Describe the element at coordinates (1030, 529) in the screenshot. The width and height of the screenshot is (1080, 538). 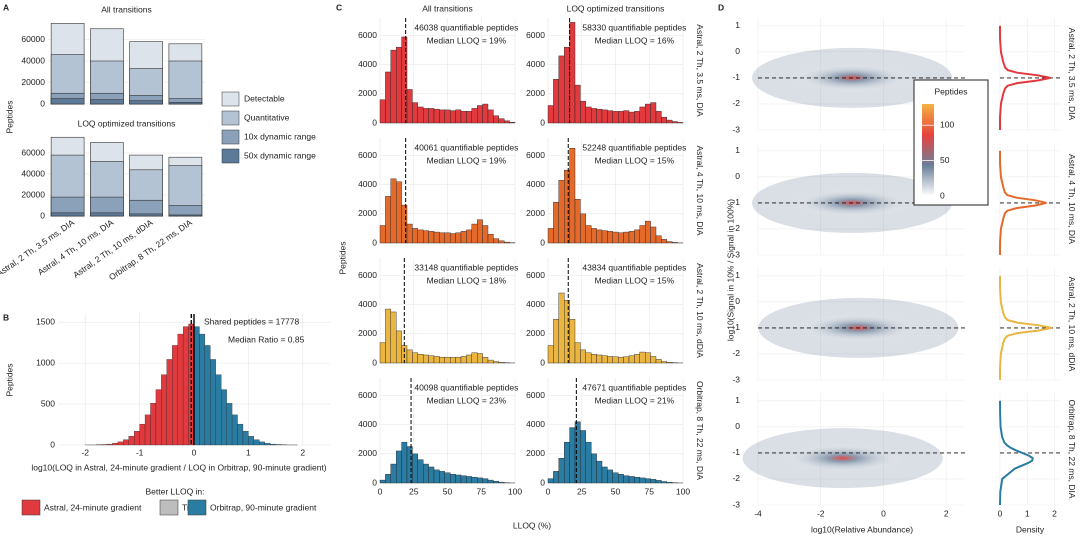
I see `x-axis-label: Density` at that location.